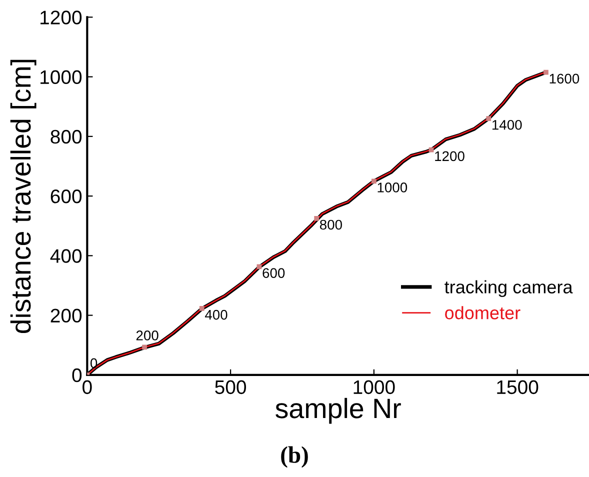 The width and height of the screenshot is (589, 477). What do you see at coordinates (147, 335) in the screenshot?
I see `annotation: 200` at bounding box center [147, 335].